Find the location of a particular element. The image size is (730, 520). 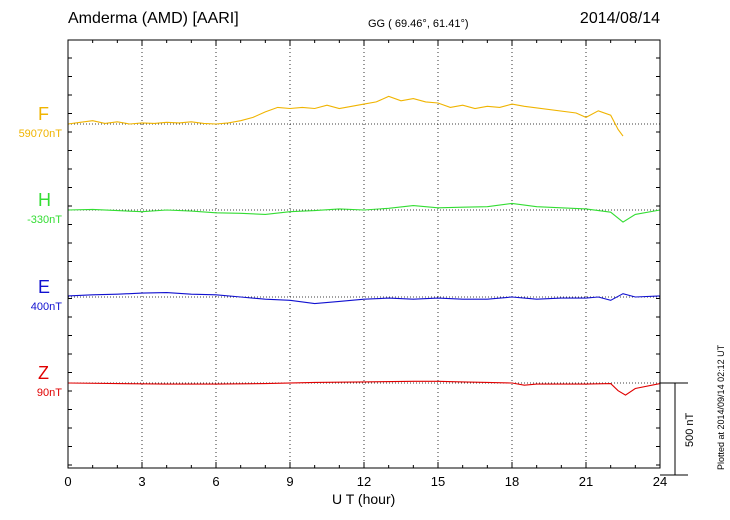

station-title: Amderma (AMD) [AARI] is located at coordinates (153, 18).